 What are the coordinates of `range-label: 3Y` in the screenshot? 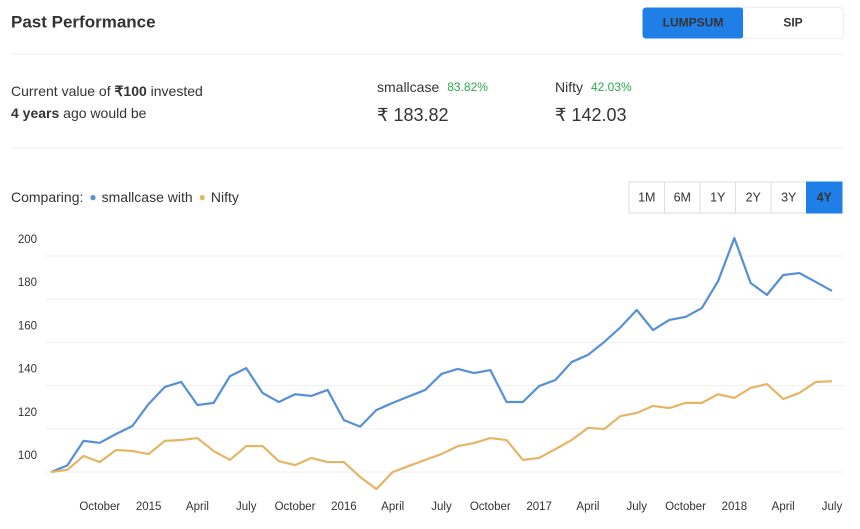 It's located at (789, 197).